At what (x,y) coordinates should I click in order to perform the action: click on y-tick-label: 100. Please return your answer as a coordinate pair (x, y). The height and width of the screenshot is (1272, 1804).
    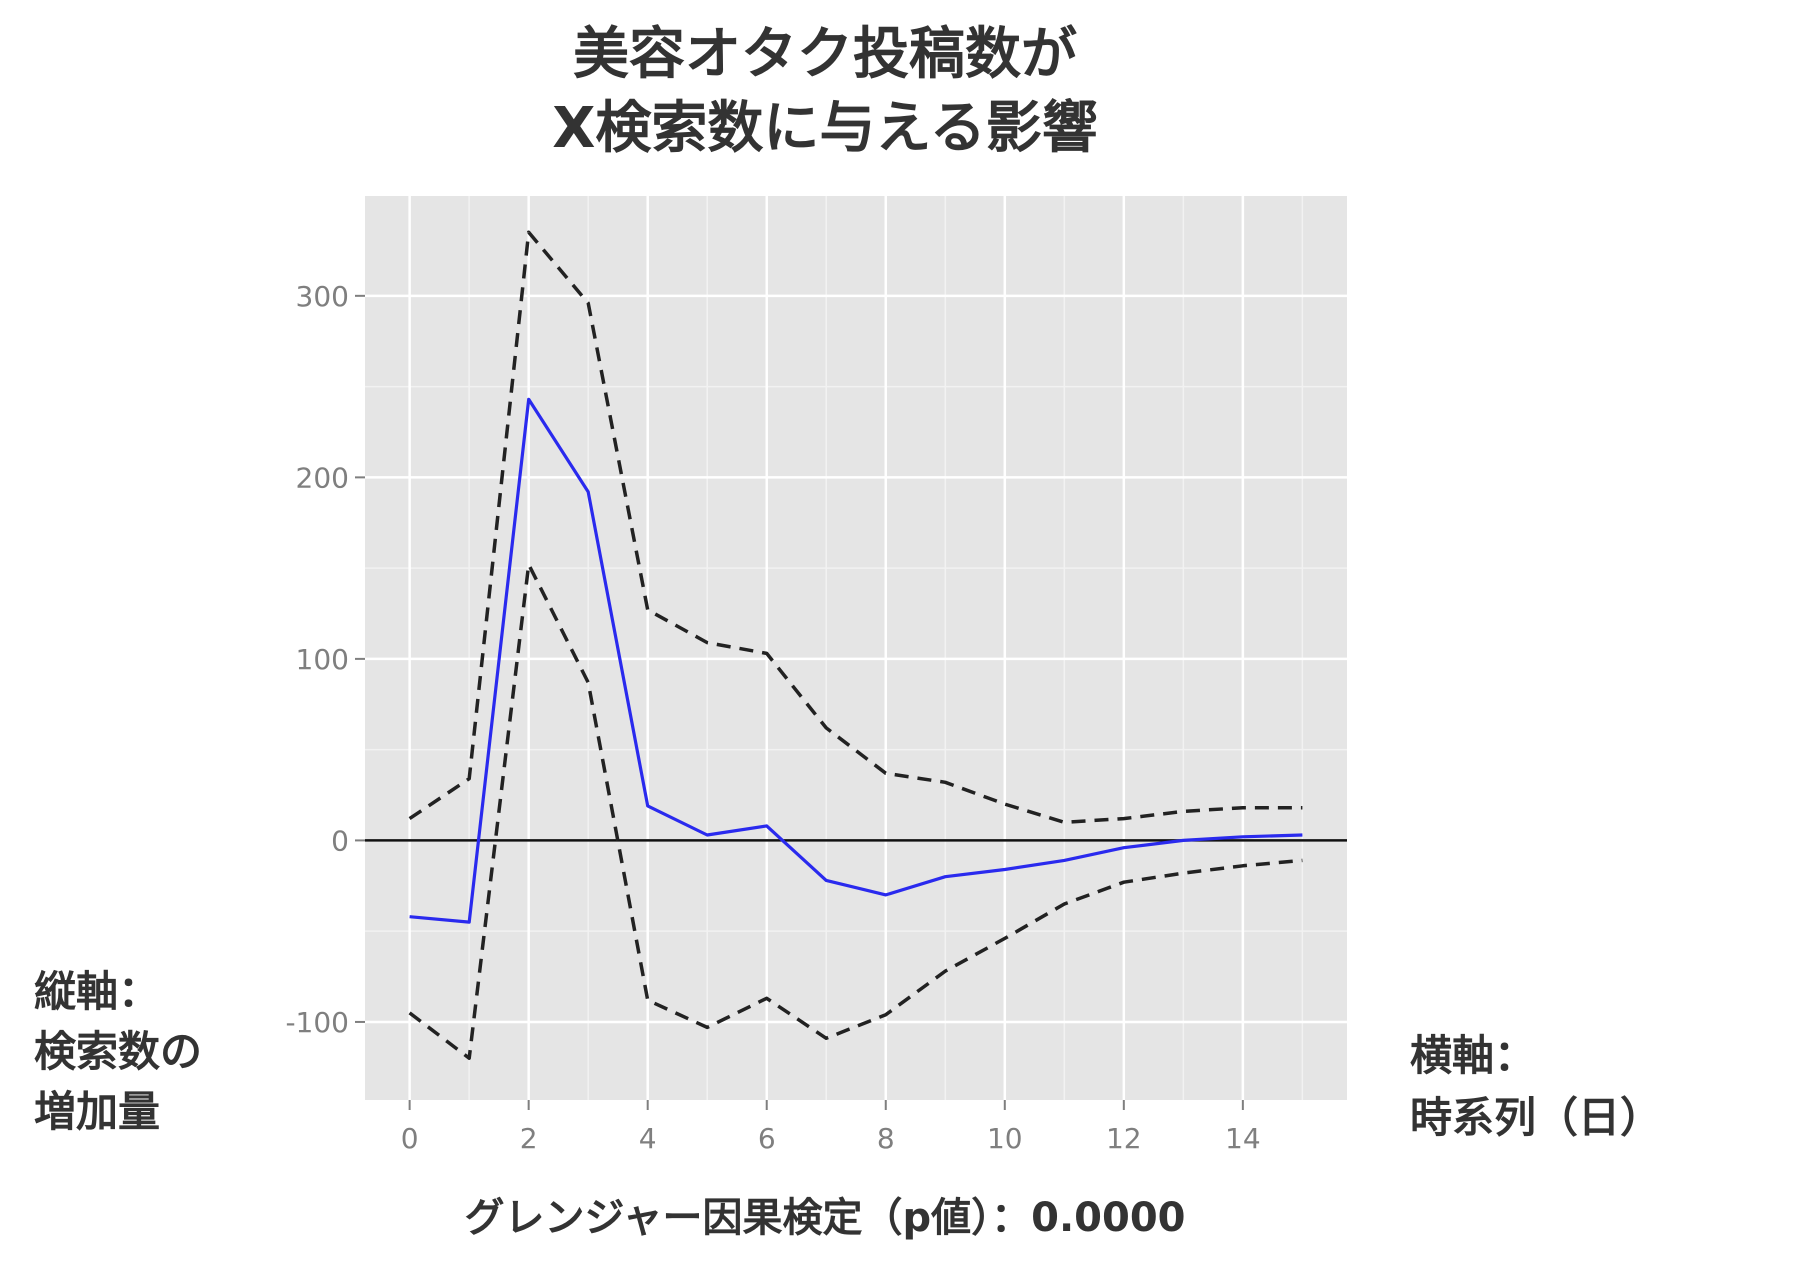
    Looking at the image, I should click on (322, 659).